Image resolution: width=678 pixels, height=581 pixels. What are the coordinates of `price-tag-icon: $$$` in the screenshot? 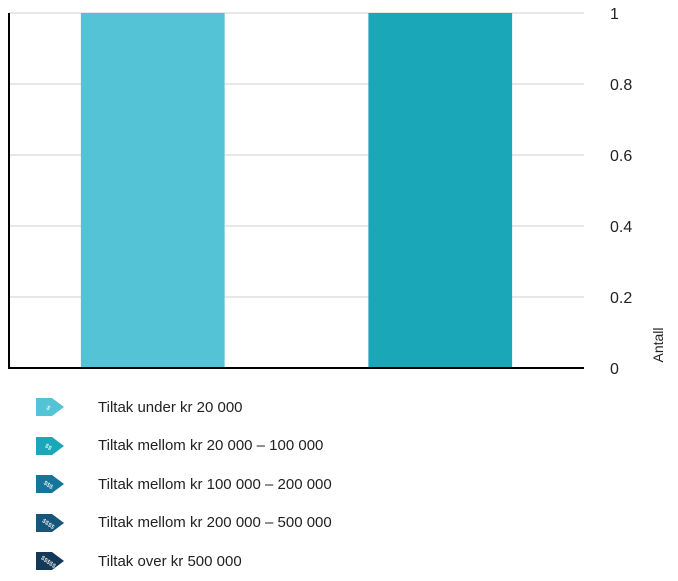 It's located at (50, 484).